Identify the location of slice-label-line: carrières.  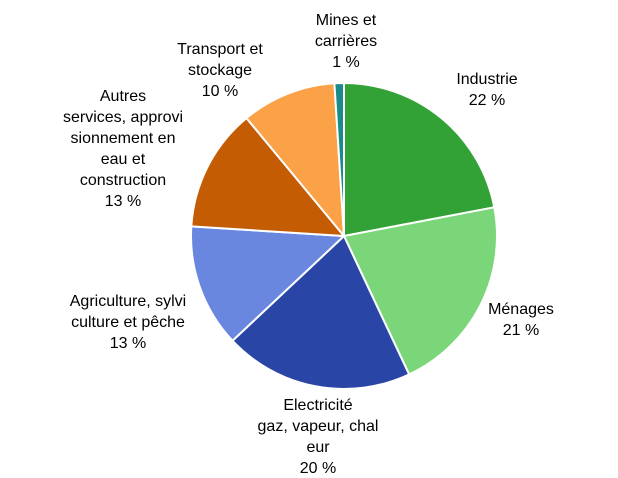
(346, 41).